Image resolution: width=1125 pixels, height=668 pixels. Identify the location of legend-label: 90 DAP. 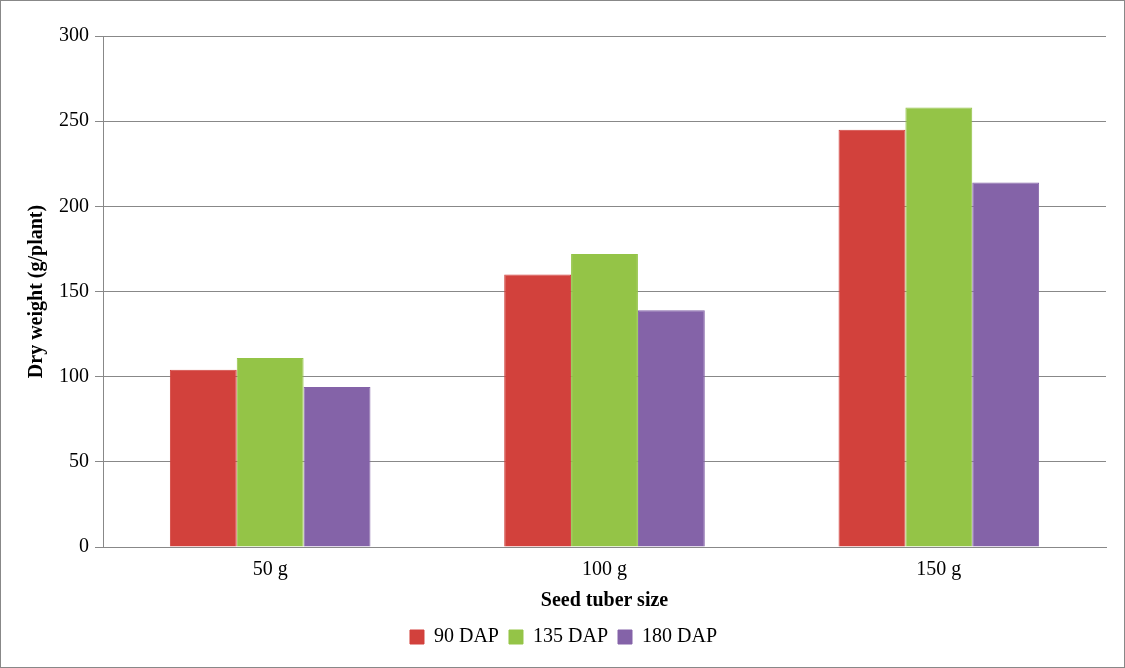
(466, 635).